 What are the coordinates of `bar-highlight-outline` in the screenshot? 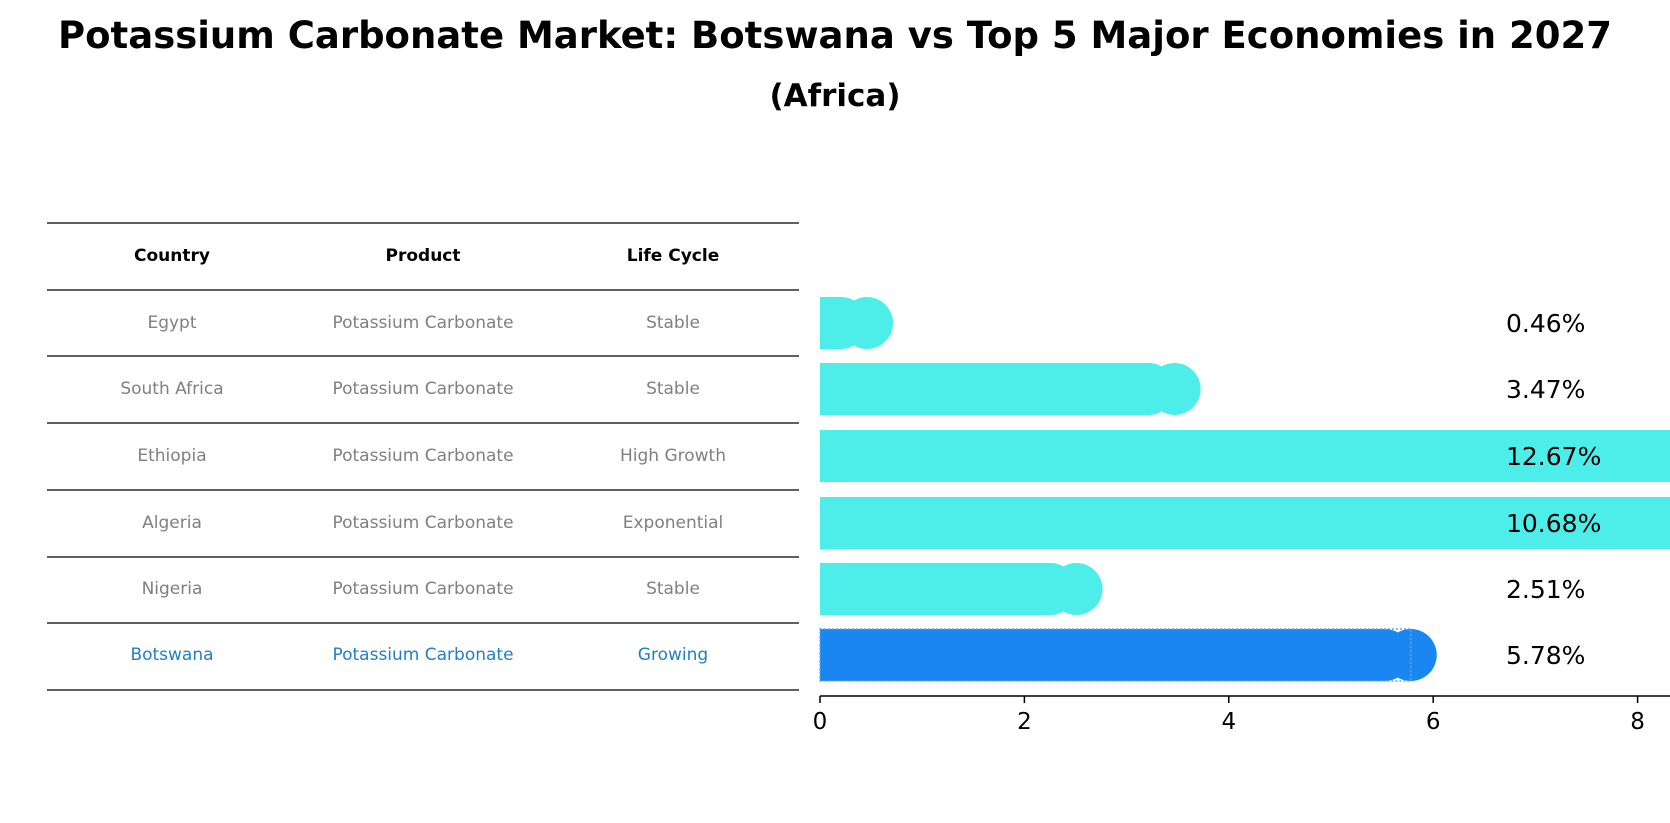 It's located at (1115, 655).